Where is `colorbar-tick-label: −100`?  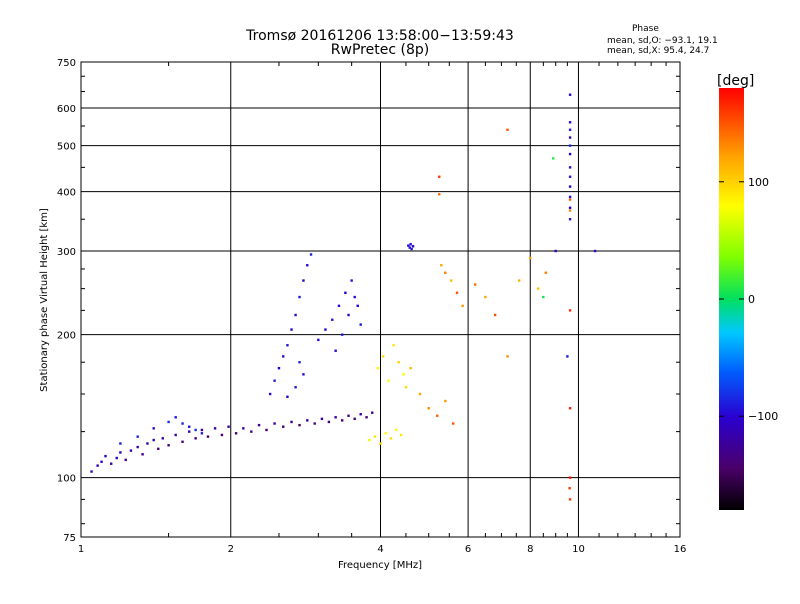
colorbar-tick-label: −100 is located at coordinates (763, 416).